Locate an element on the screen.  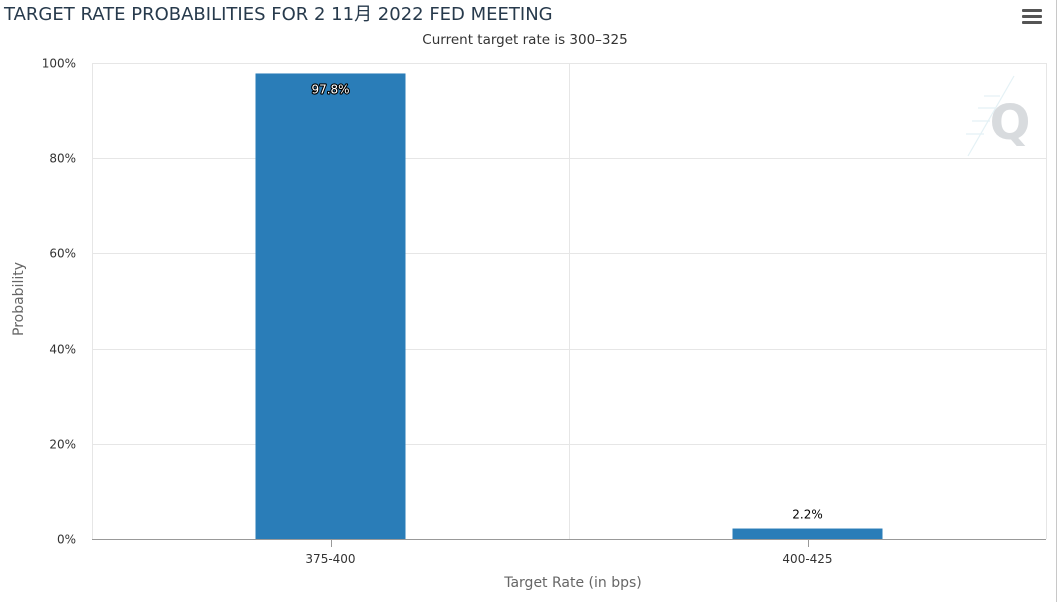
y-tick-label: 40% is located at coordinates (62, 350).